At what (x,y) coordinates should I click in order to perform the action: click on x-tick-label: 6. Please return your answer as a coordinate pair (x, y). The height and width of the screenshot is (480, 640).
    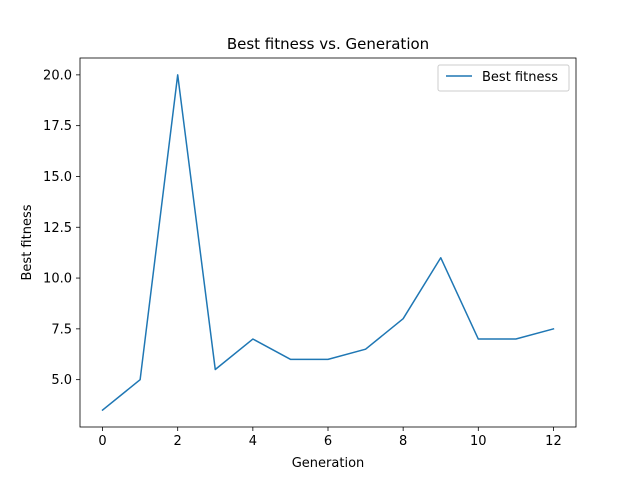
    Looking at the image, I should click on (328, 441).